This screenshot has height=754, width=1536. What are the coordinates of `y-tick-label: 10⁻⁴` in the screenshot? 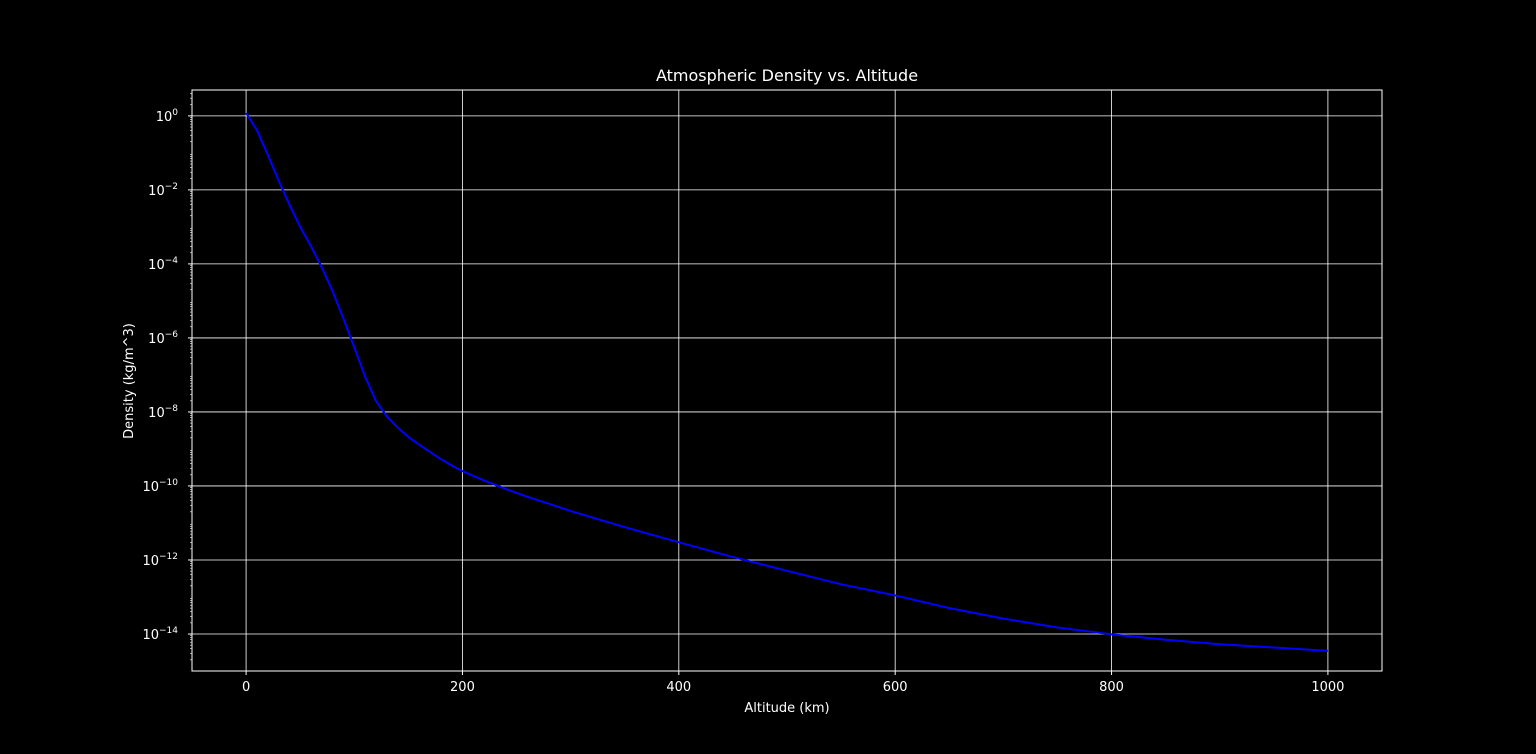 It's located at (163, 264).